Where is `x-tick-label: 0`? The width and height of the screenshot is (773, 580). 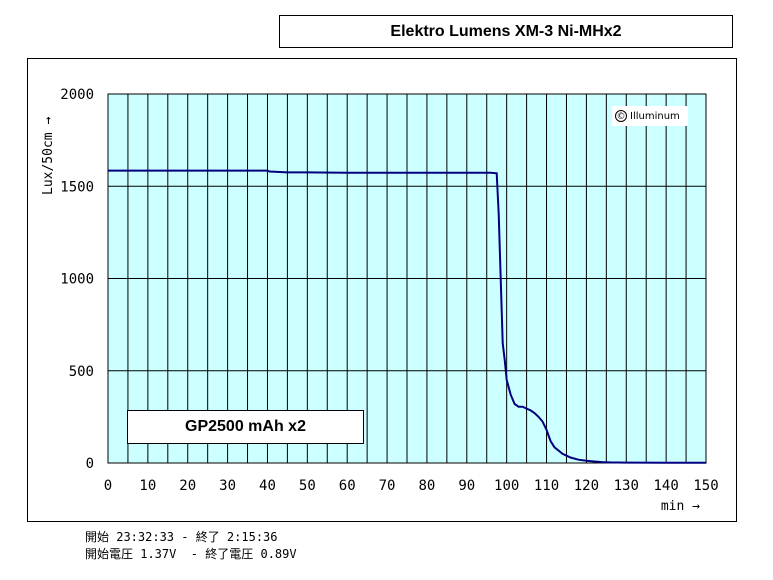 x-tick-label: 0 is located at coordinates (108, 486).